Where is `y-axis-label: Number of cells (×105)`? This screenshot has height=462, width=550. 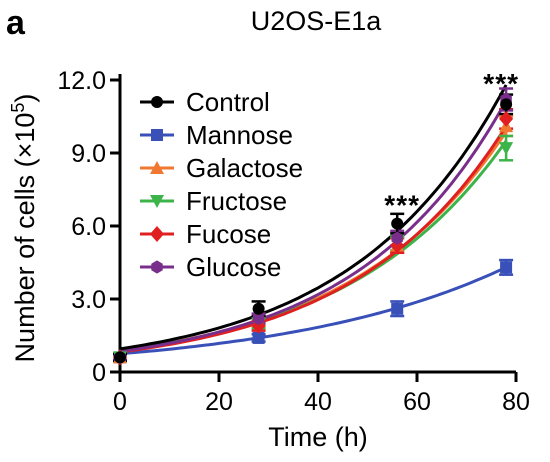
y-axis-label: Number of cells (×105) is located at coordinates (24, 228).